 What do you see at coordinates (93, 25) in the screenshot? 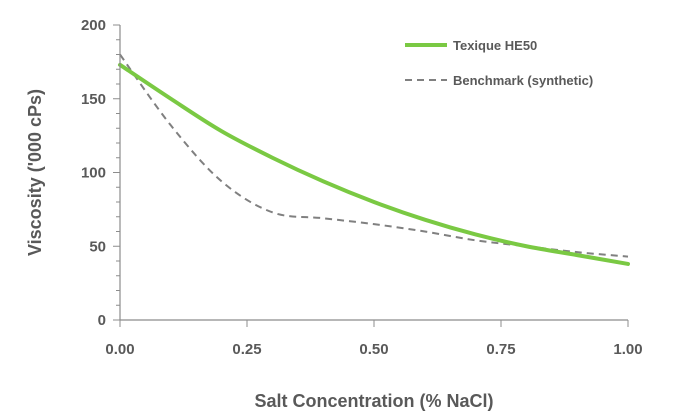
I see `y-tick-label: 200` at bounding box center [93, 25].